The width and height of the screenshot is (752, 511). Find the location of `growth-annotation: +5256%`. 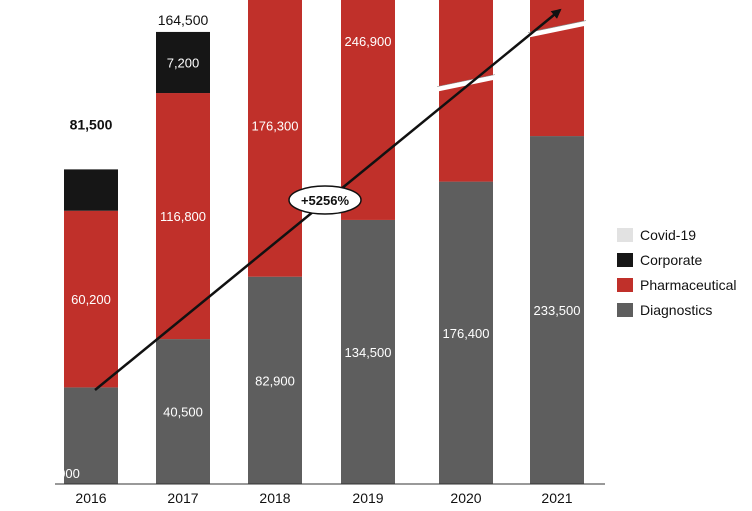

growth-annotation: +5256% is located at coordinates (325, 200).